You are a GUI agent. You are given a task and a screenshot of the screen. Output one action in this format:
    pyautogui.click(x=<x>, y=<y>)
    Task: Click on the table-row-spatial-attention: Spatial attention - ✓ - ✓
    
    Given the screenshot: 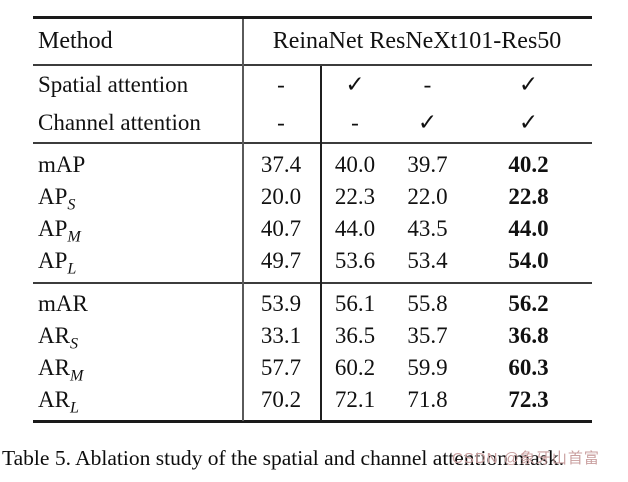 What is the action you would take?
    pyautogui.click(x=312, y=85)
    